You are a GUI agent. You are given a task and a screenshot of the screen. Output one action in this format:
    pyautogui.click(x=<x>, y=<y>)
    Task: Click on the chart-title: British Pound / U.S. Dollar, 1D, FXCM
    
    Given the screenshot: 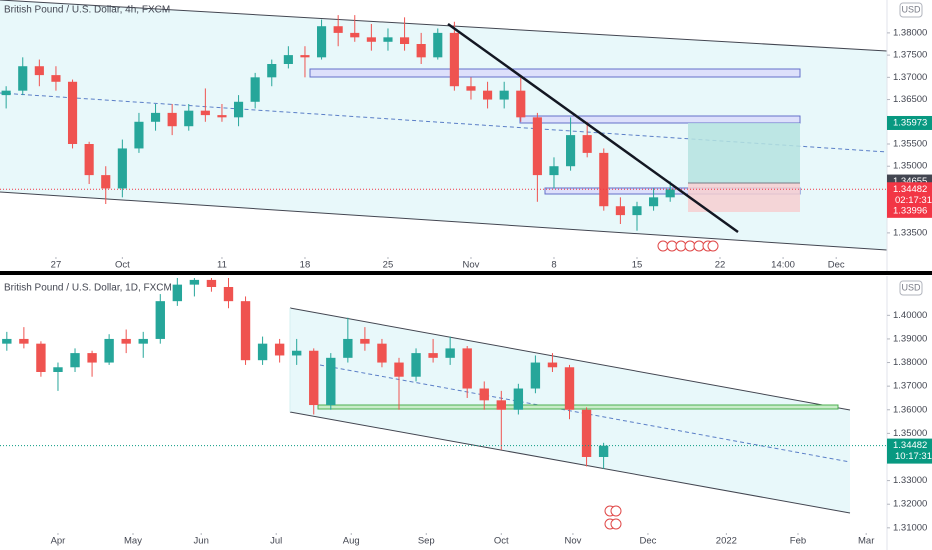 What is the action you would take?
    pyautogui.click(x=88, y=288)
    